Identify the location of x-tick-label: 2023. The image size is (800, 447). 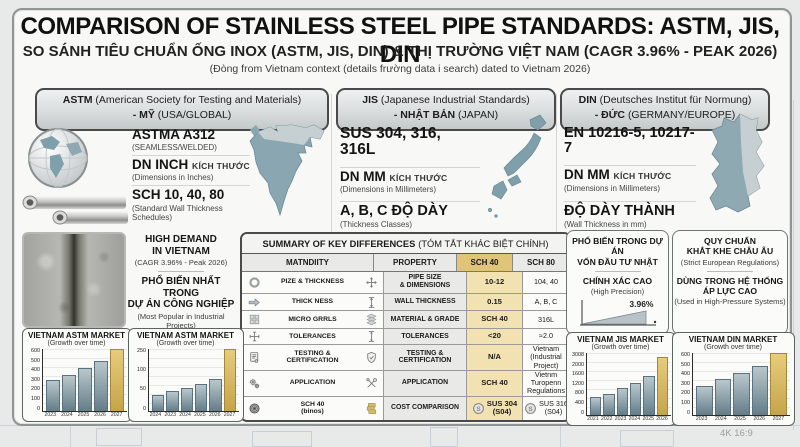
(170, 415).